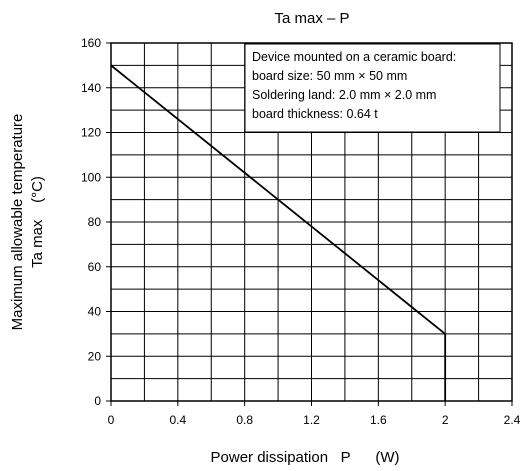  What do you see at coordinates (91, 88) in the screenshot?
I see `y-tick-label: 140` at bounding box center [91, 88].